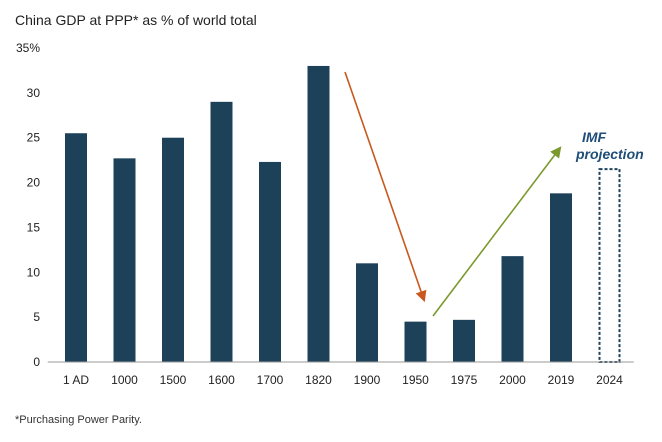  I want to click on annotation-projection: projection, so click(609, 154).